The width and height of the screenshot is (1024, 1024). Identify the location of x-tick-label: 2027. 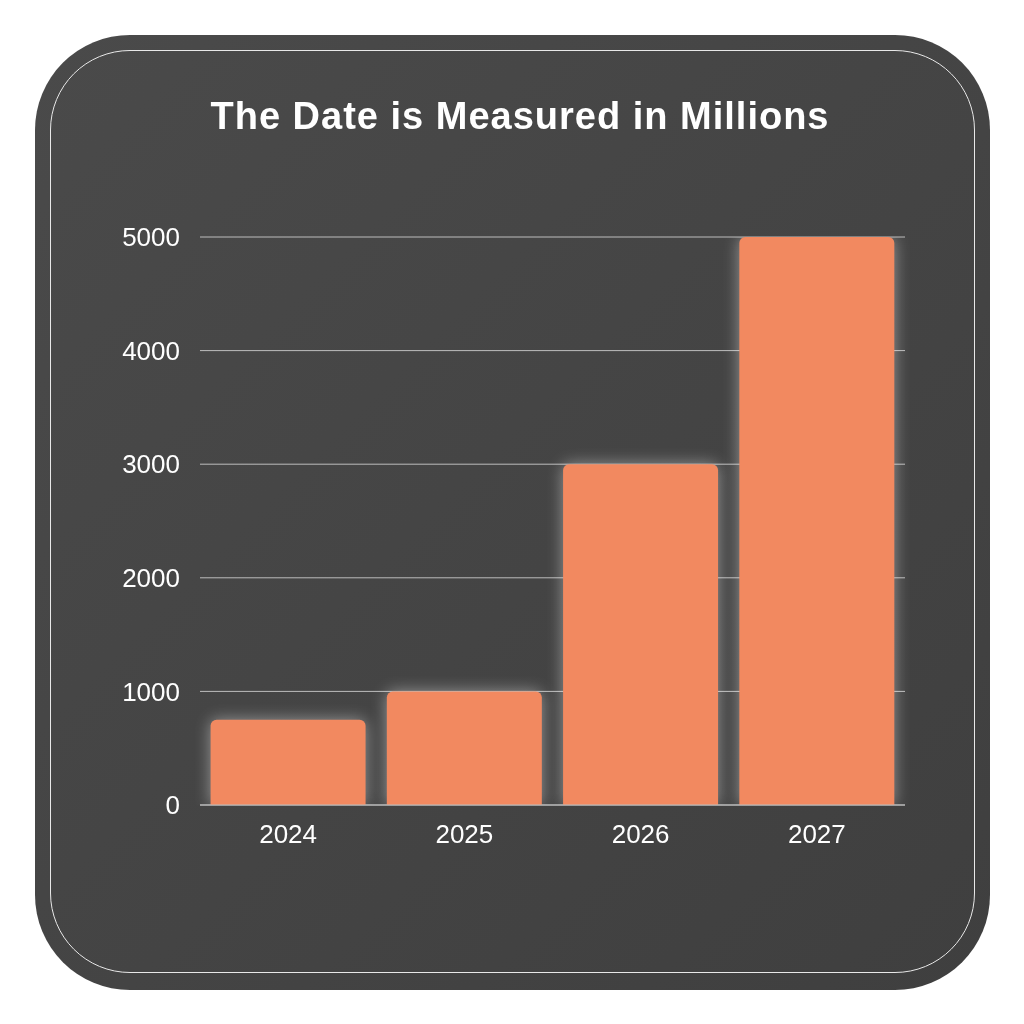
(816, 834).